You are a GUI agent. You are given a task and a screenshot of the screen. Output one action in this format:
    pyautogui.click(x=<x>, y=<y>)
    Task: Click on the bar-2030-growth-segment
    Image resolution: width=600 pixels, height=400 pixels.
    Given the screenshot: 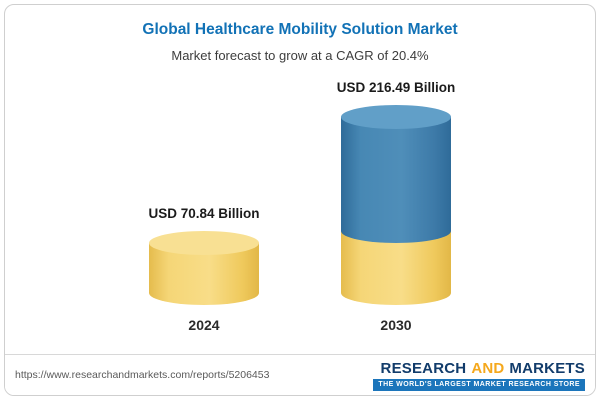 What is the action you would take?
    pyautogui.click(x=396, y=174)
    